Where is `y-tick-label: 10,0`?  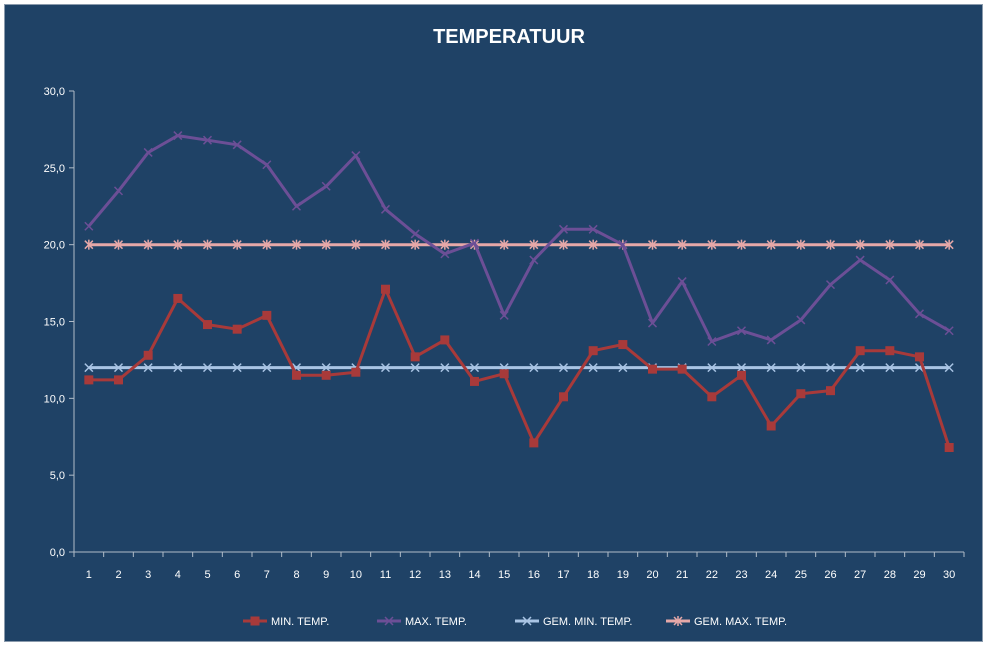 y-tick-label: 10,0 is located at coordinates (54, 399).